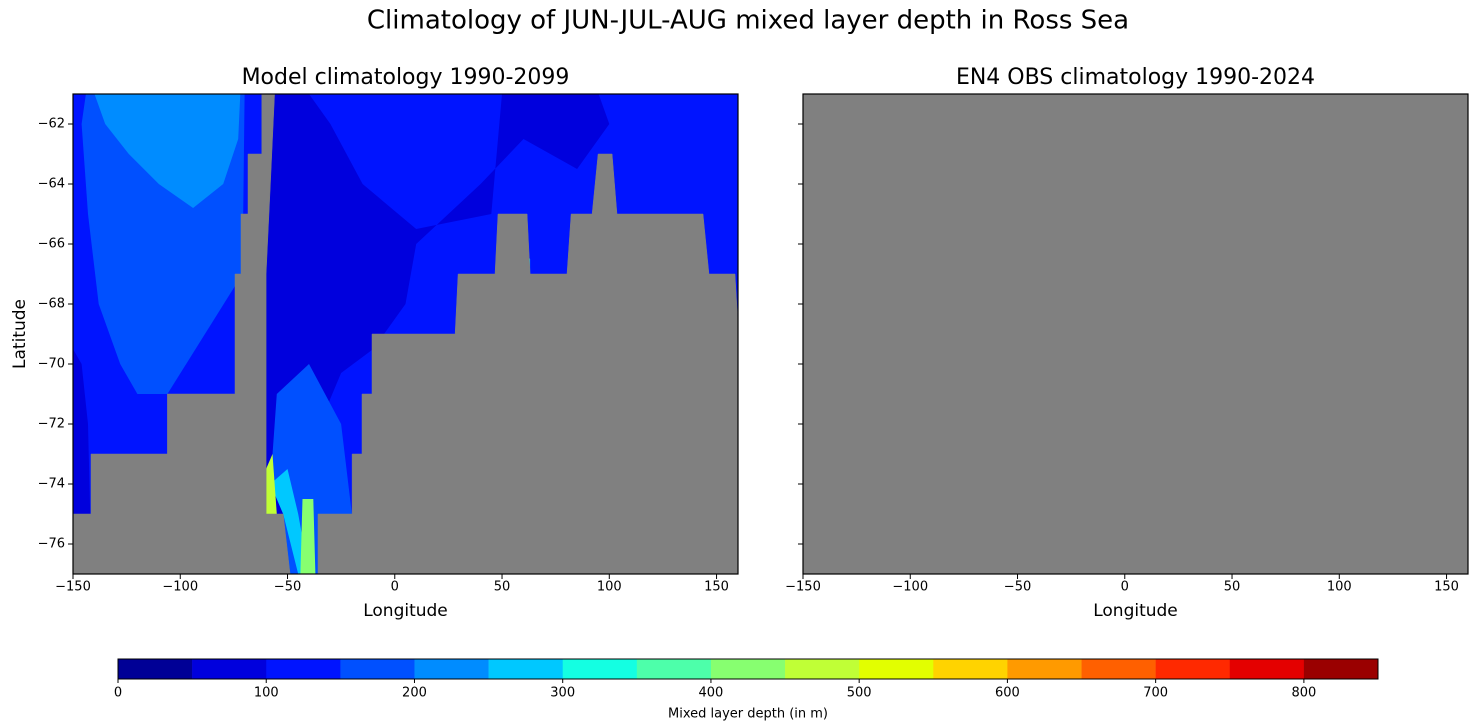 Image resolution: width=1478 pixels, height=725 pixels. Describe the element at coordinates (51, 364) in the screenshot. I see `y-tick-label: −70` at that location.